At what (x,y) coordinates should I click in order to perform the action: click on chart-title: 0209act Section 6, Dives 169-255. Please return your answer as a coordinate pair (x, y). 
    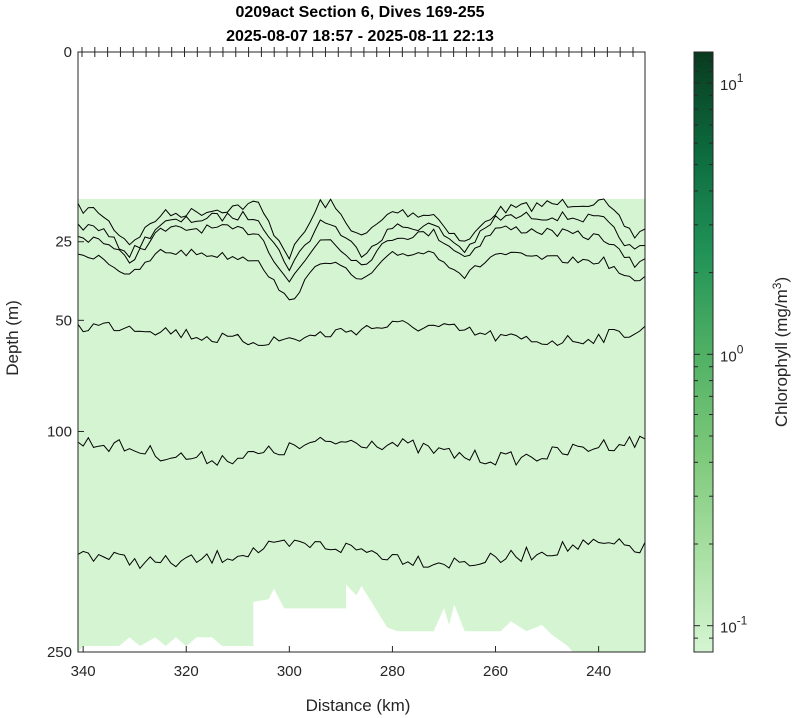
    Looking at the image, I should click on (359, 12).